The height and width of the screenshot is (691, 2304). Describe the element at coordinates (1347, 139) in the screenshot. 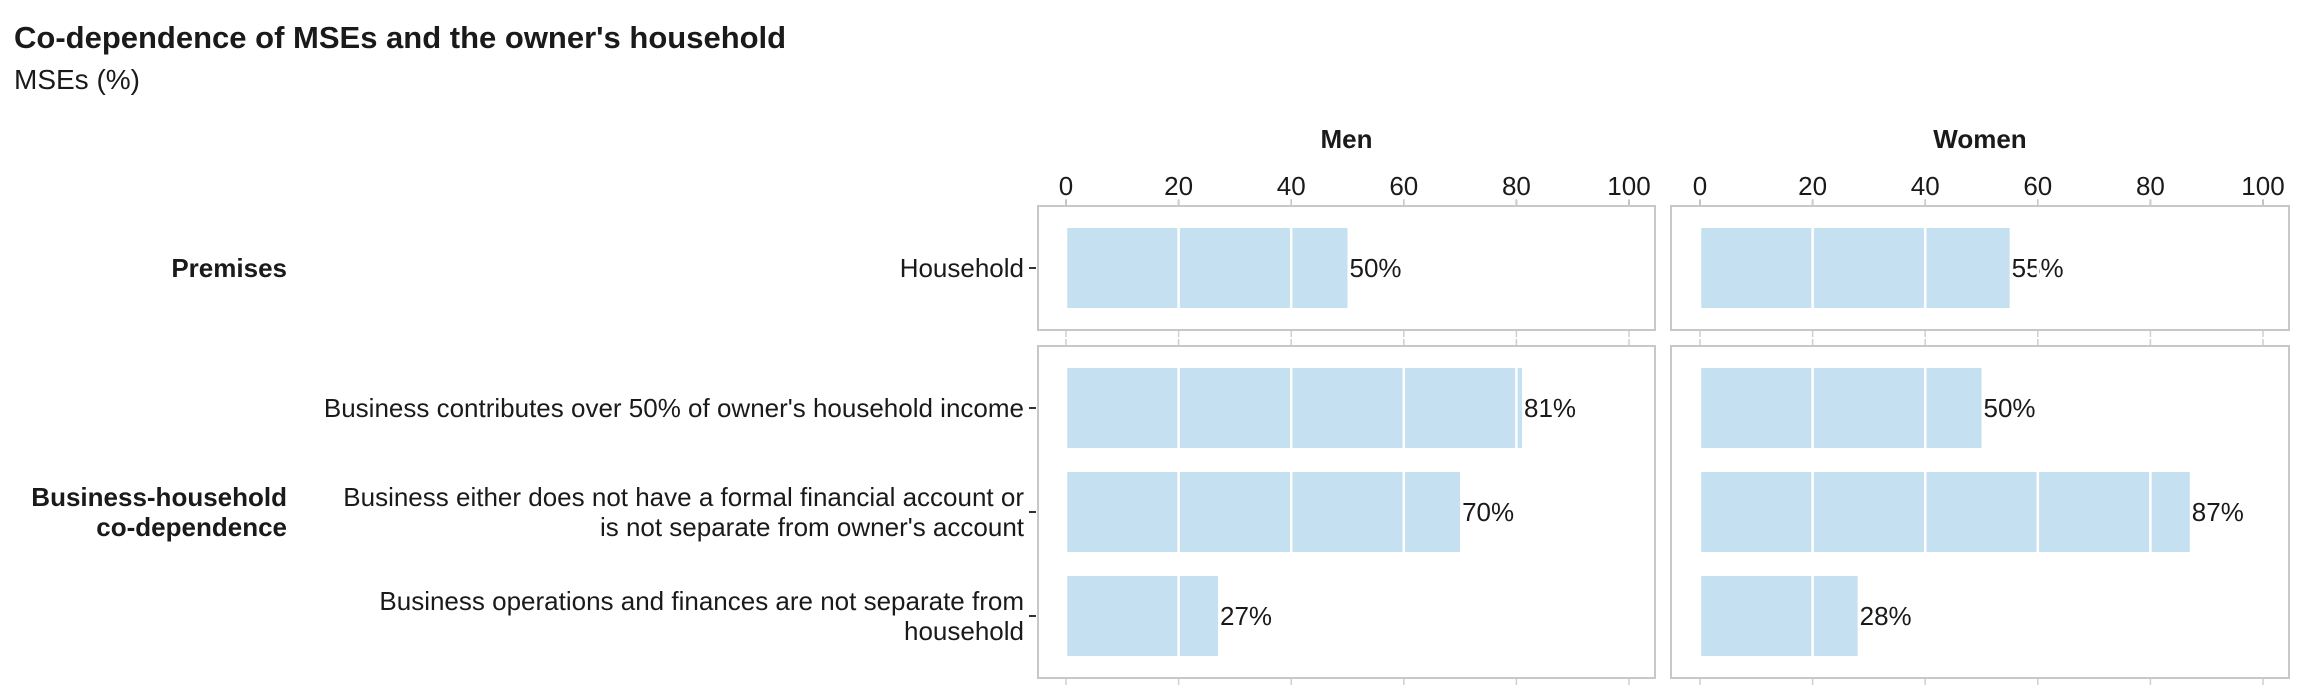

I see `facet-label-men: Men` at that location.